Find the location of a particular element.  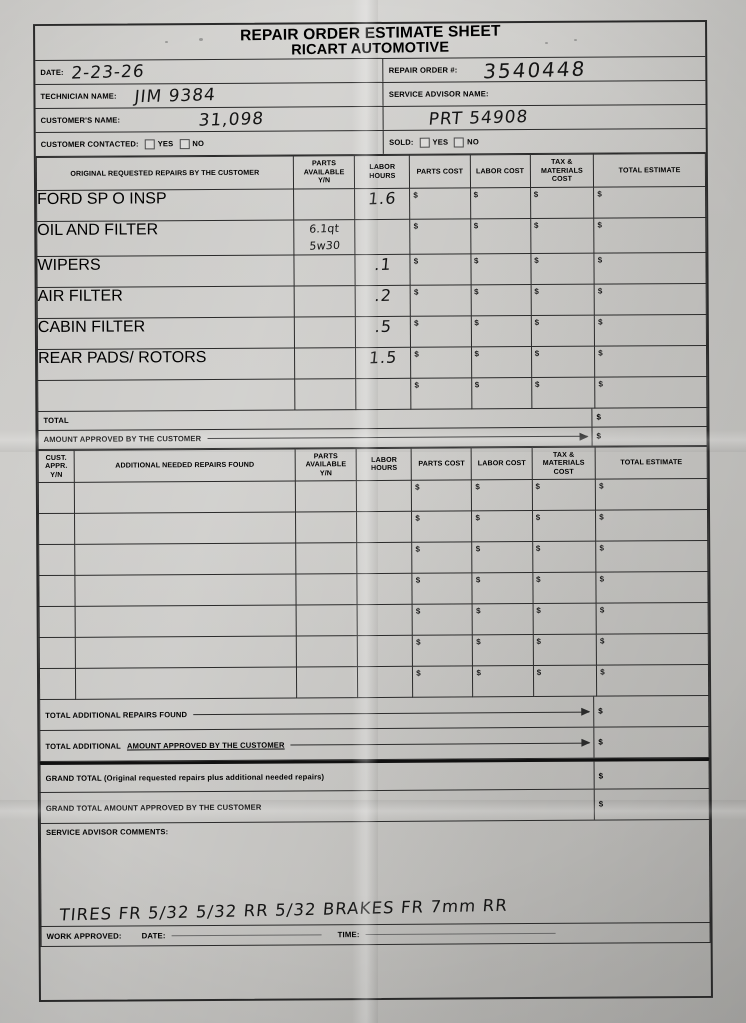

repair-description-cell: FORD SP O INSP is located at coordinates (165, 205).